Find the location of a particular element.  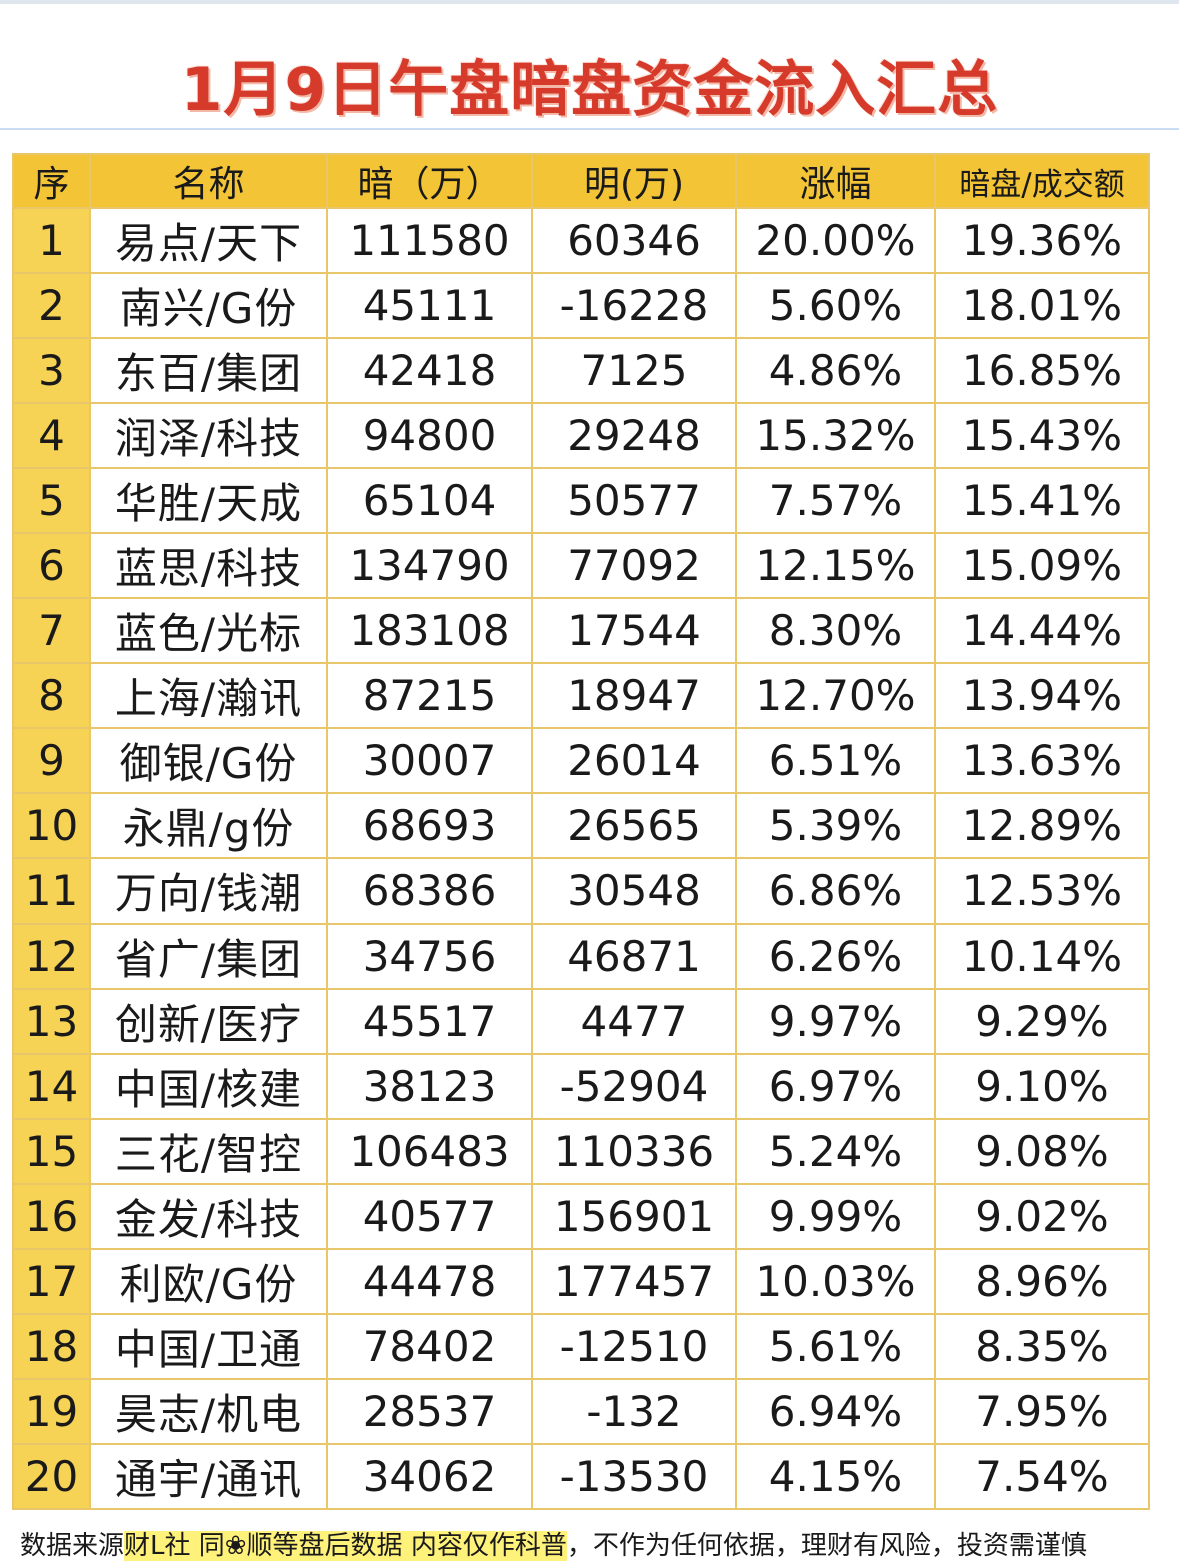

header-index: 序 is located at coordinates (51, 181).